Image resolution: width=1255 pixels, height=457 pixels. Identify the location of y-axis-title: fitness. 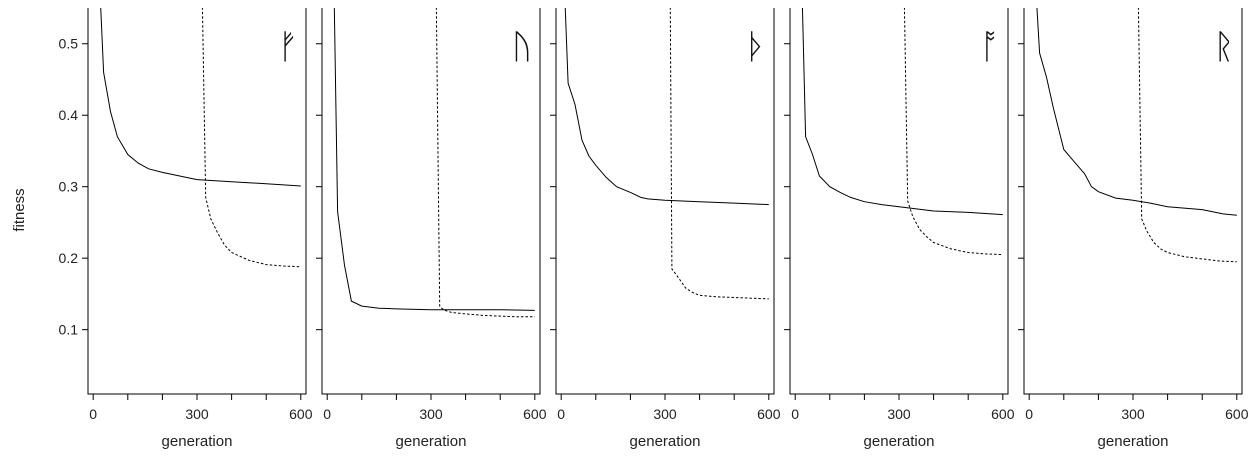
(19, 209).